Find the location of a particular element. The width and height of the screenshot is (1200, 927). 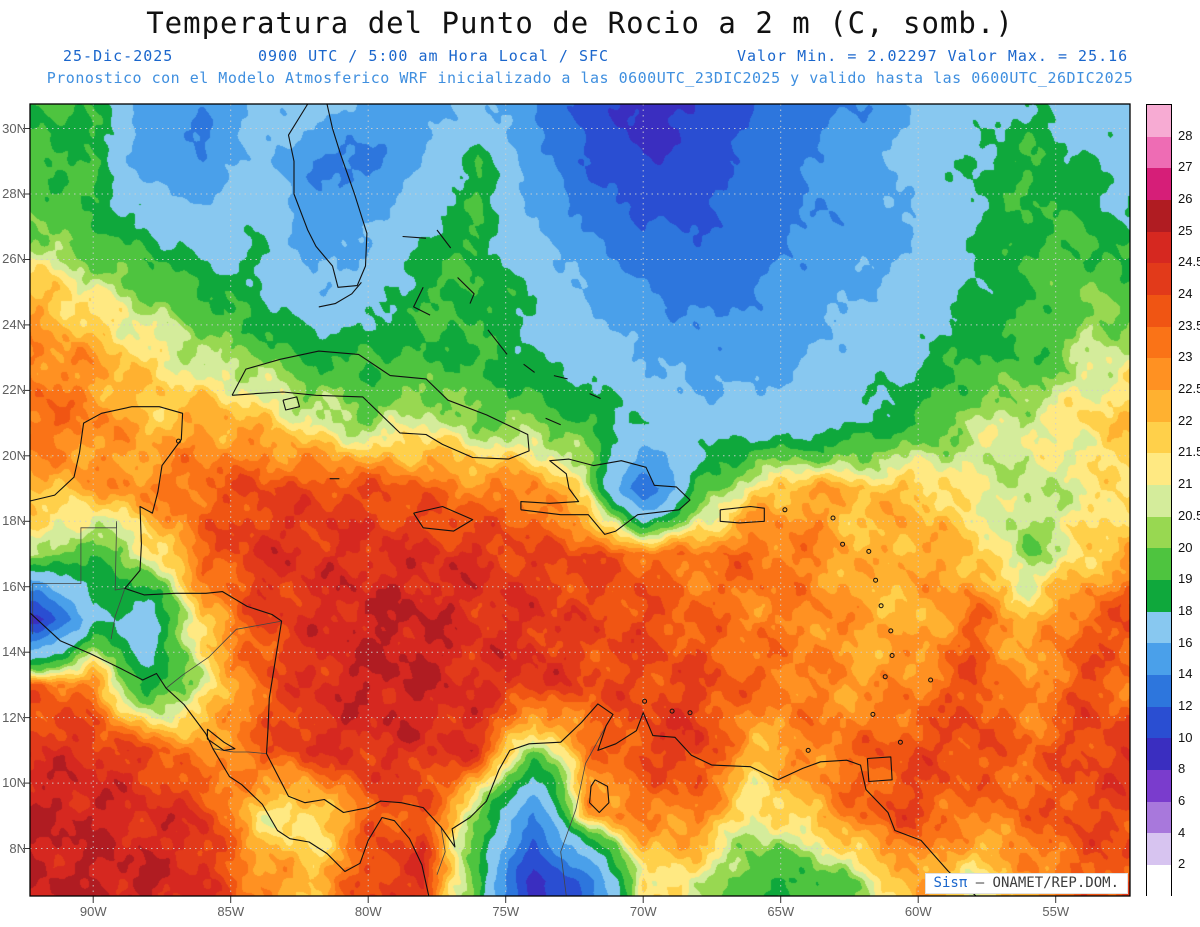

mayaguana-coastline is located at coordinates (560, 377).